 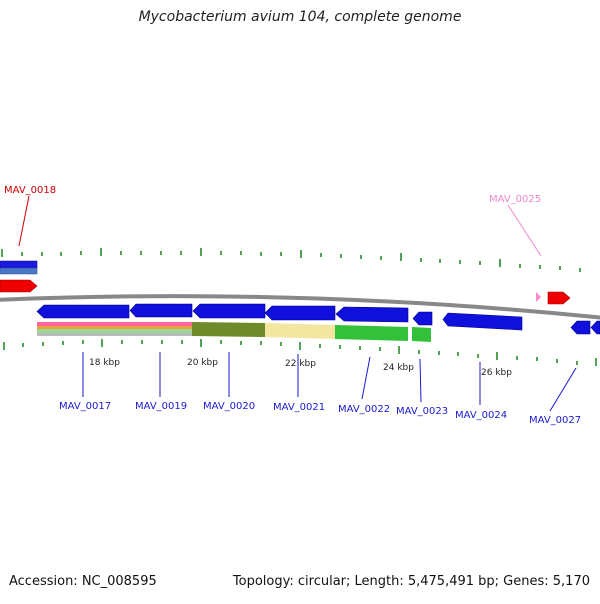 I want to click on gene-feature-mav0027-b, so click(x=595, y=327).